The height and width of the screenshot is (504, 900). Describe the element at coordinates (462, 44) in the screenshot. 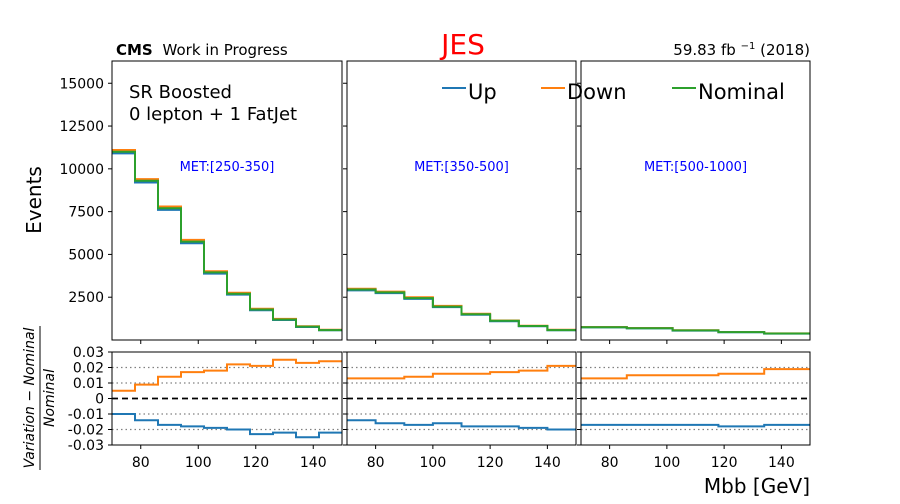

I see `chart-title: JES` at that location.